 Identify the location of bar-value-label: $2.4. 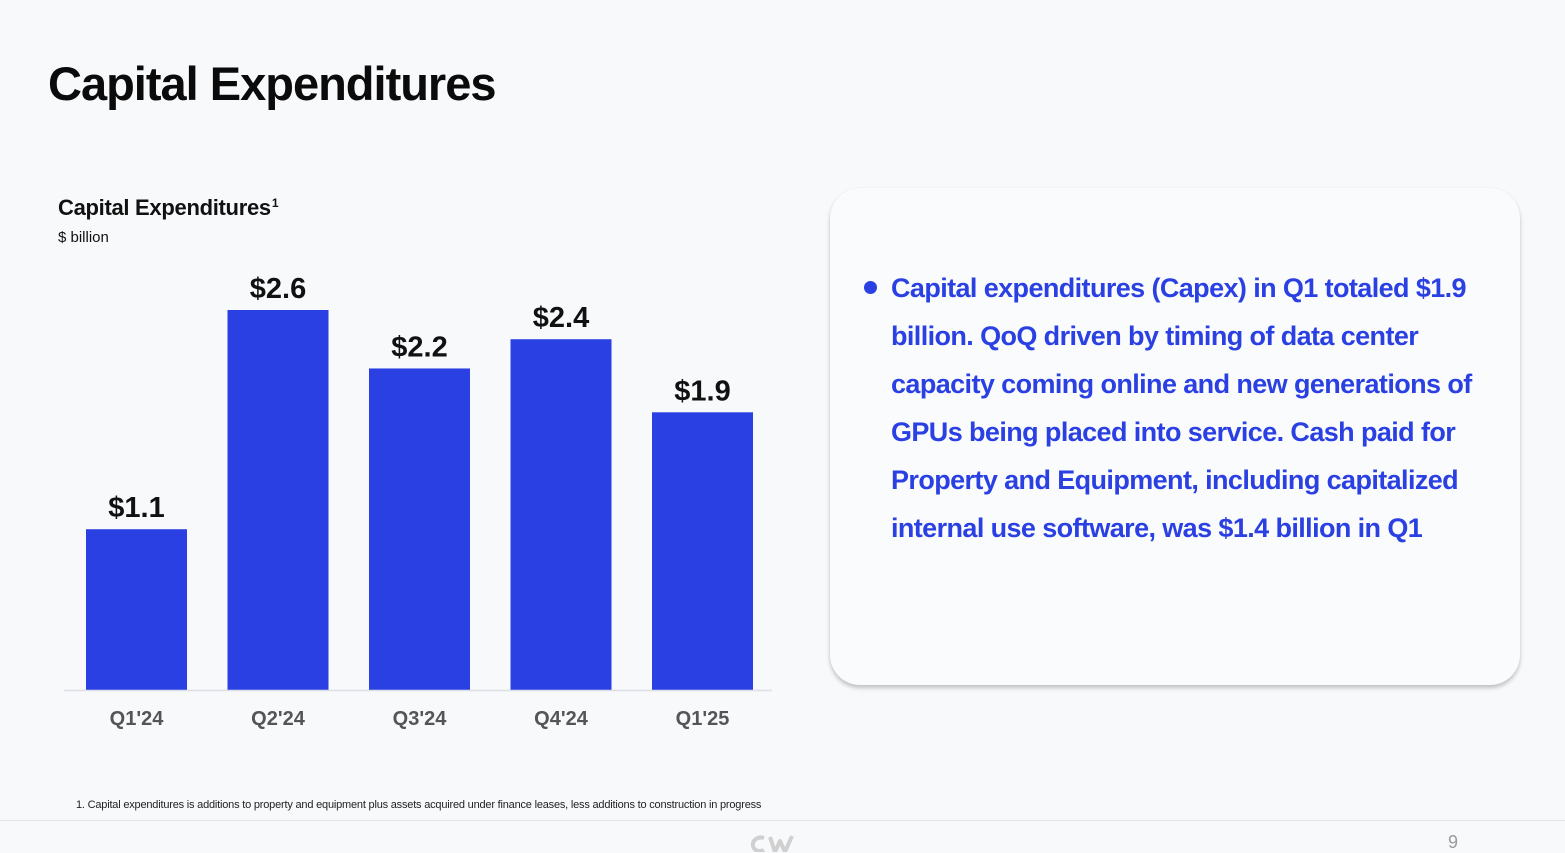
(561, 318).